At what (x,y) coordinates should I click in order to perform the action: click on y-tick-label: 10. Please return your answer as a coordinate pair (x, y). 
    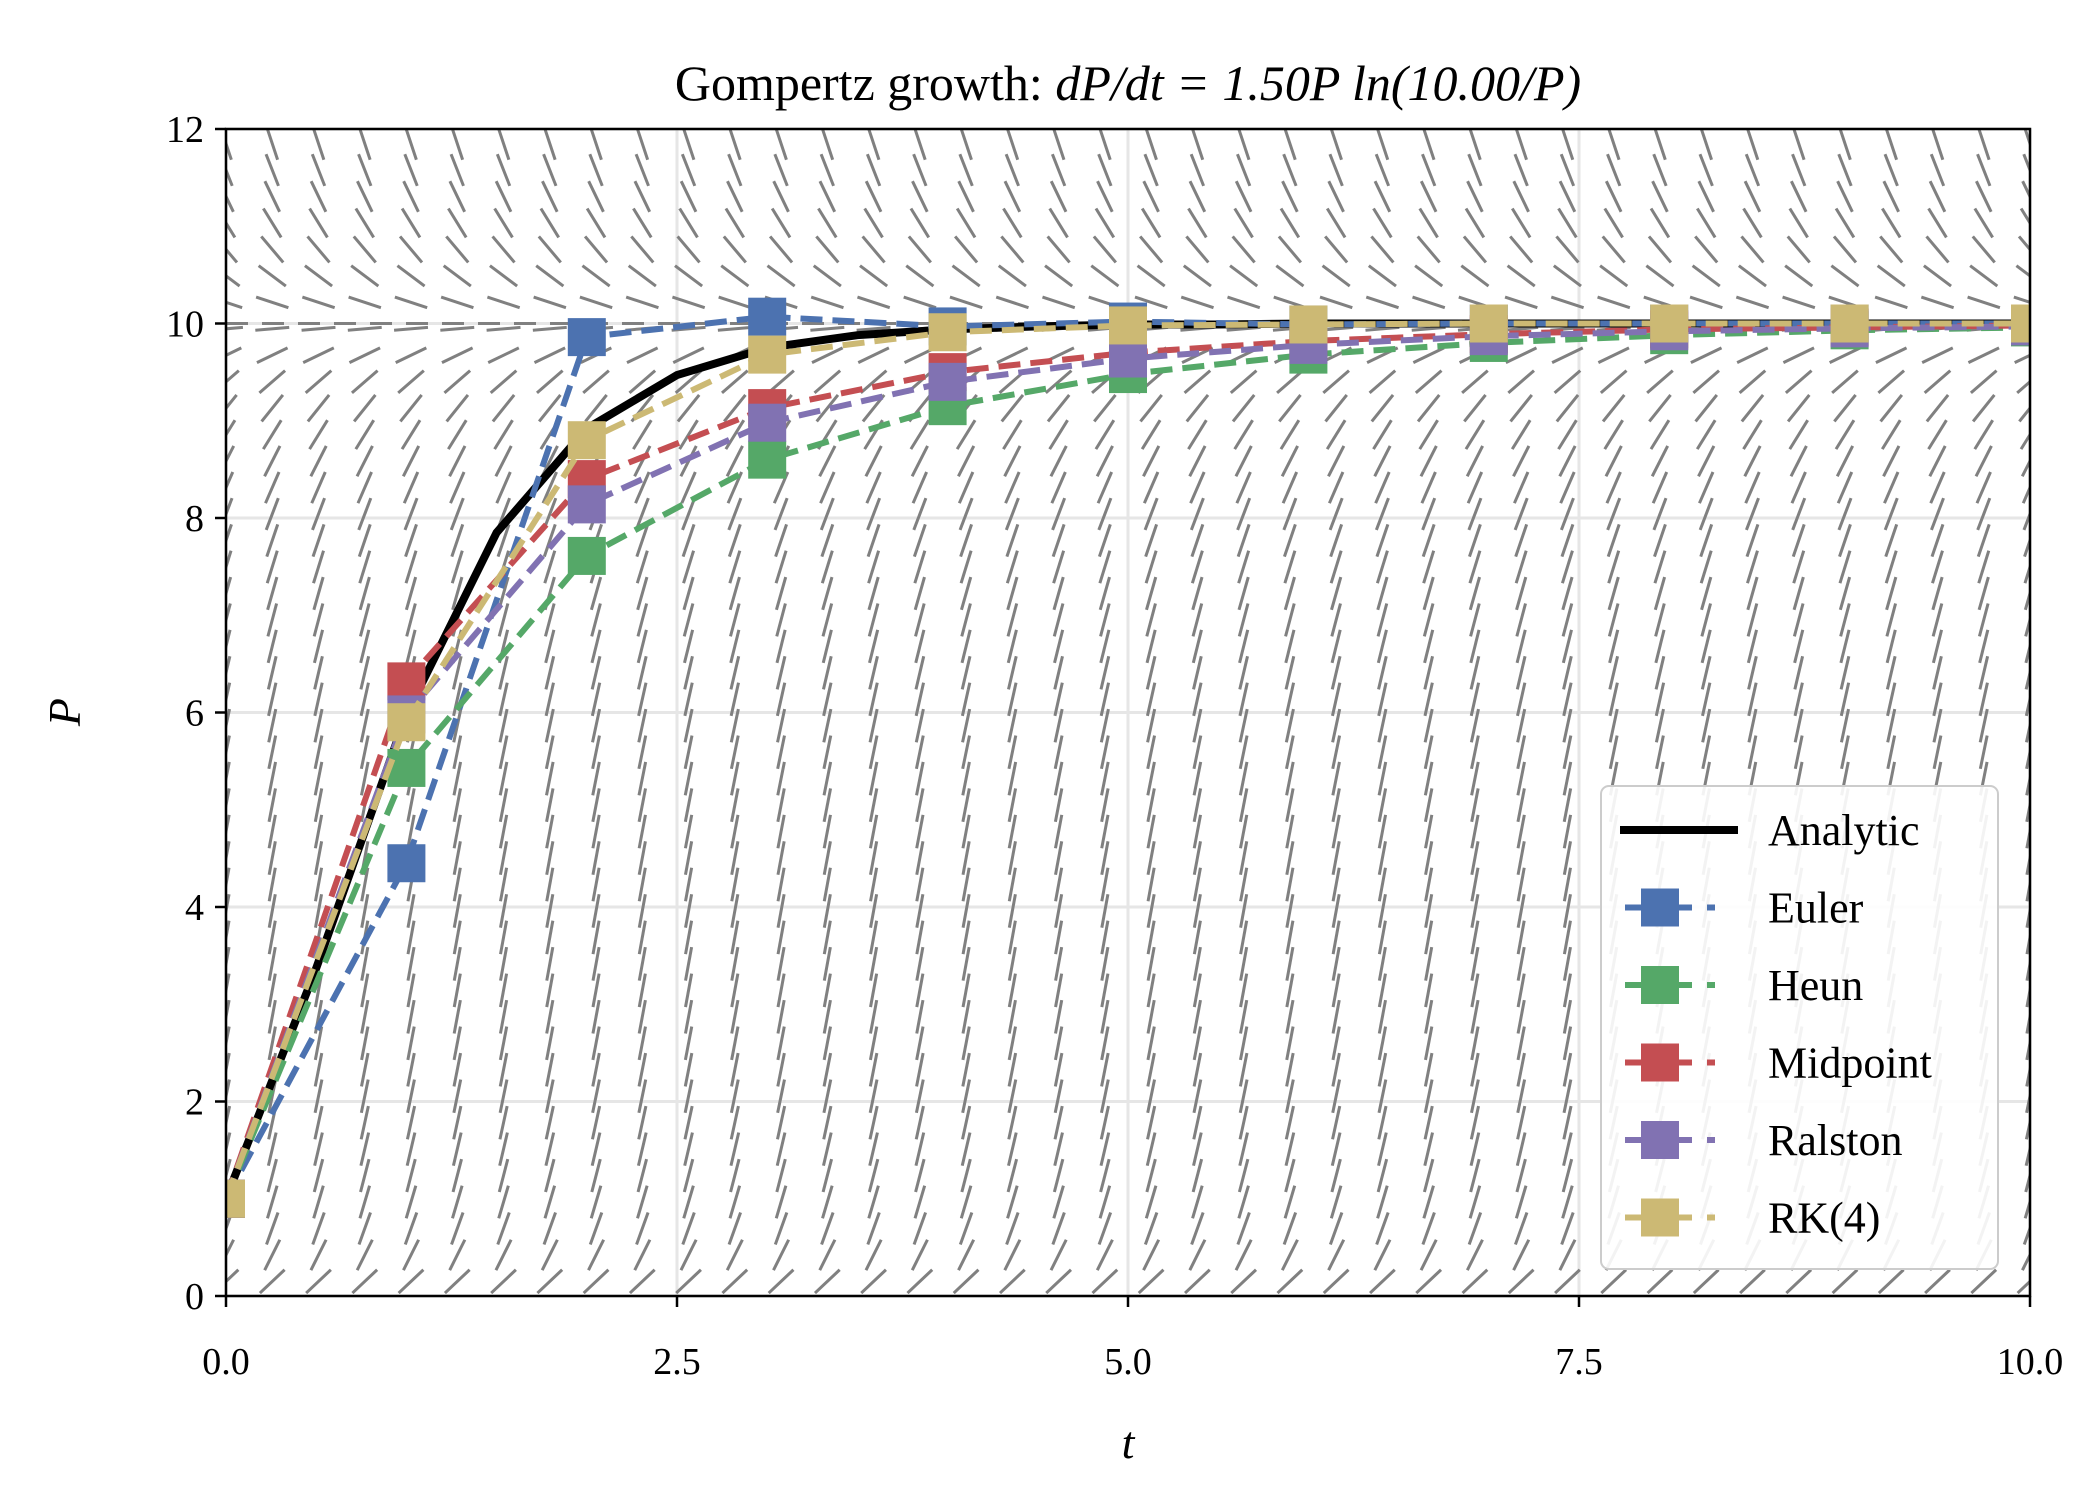
    Looking at the image, I should click on (185, 325).